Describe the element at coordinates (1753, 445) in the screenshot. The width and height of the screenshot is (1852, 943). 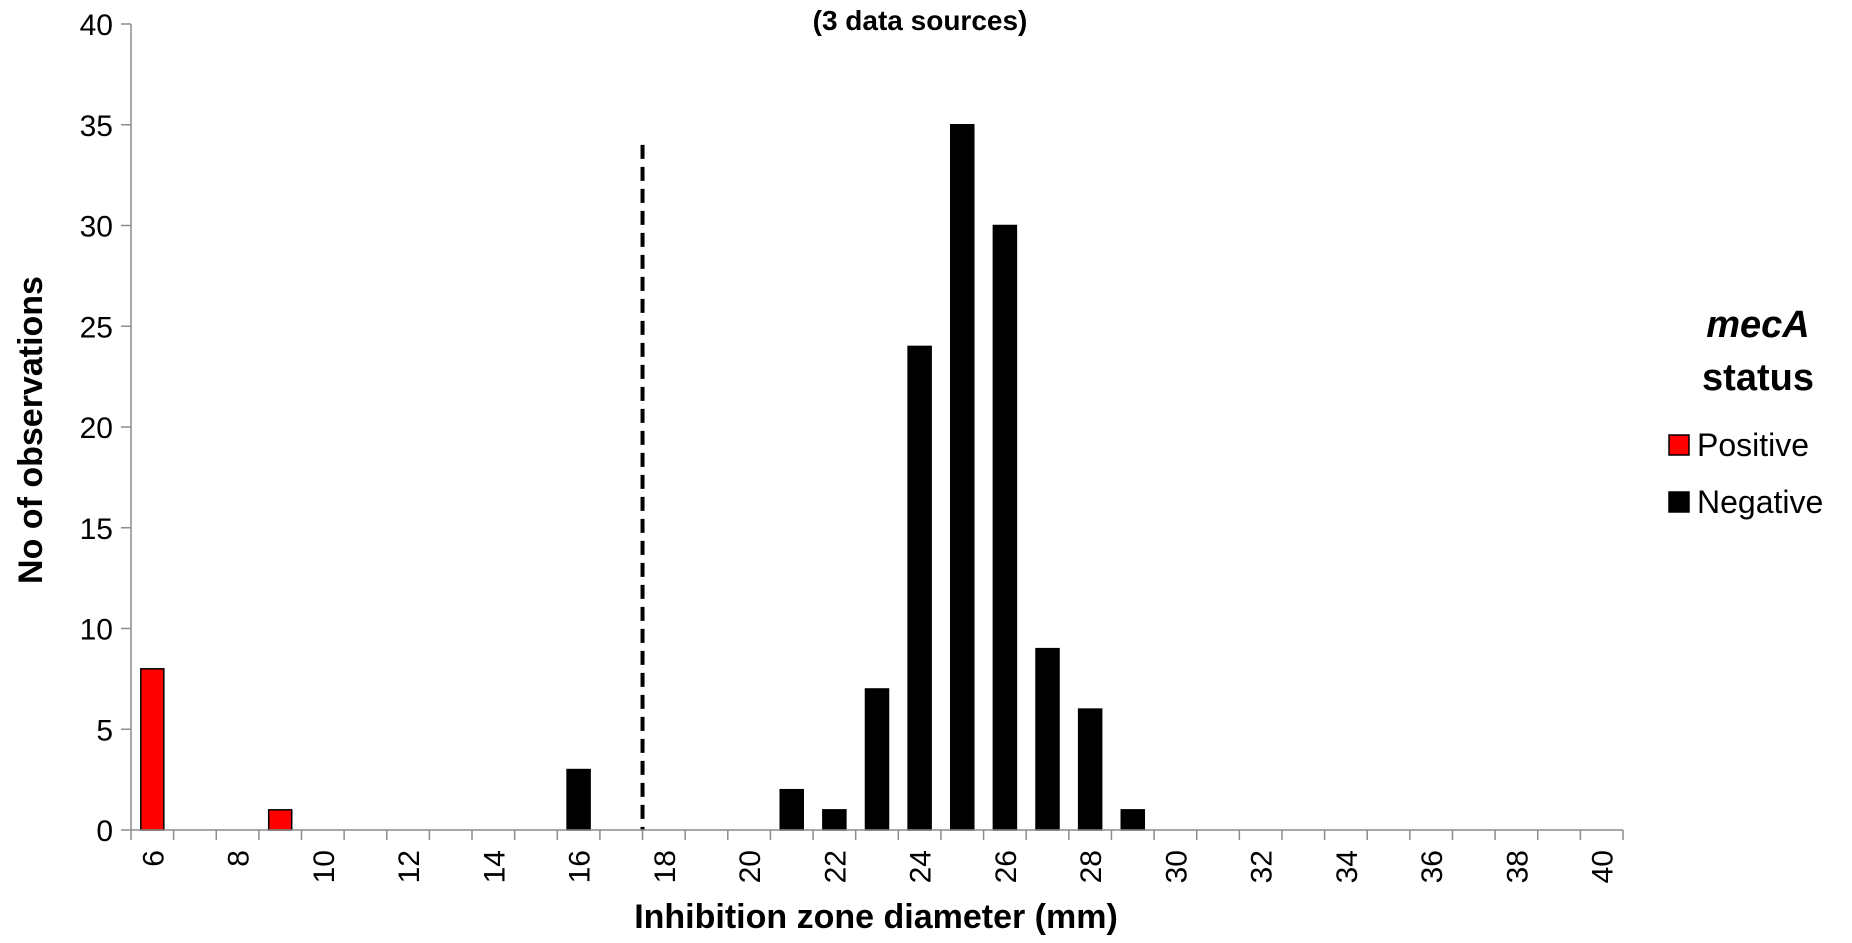
I see `legend-label-positive: Positive` at that location.